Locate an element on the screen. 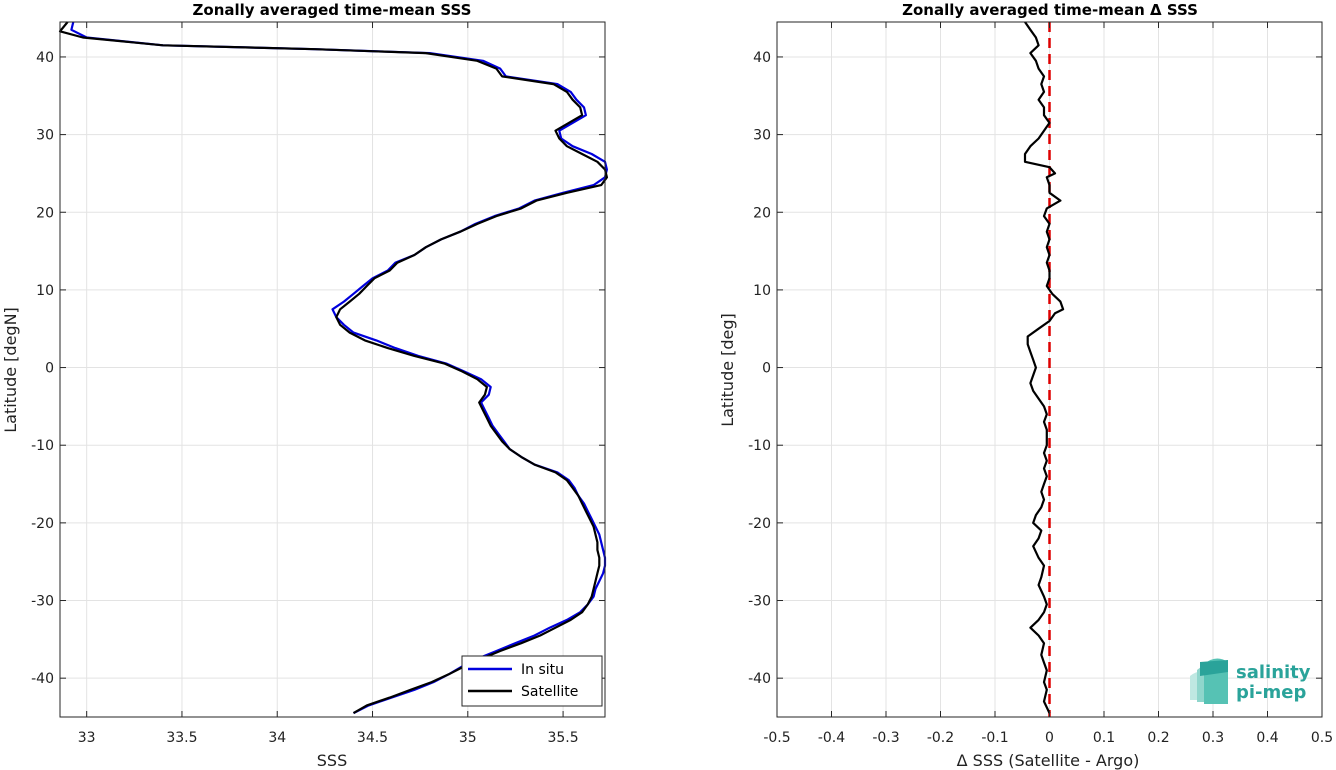  x-tick-label: 0.3 is located at coordinates (1213, 738).